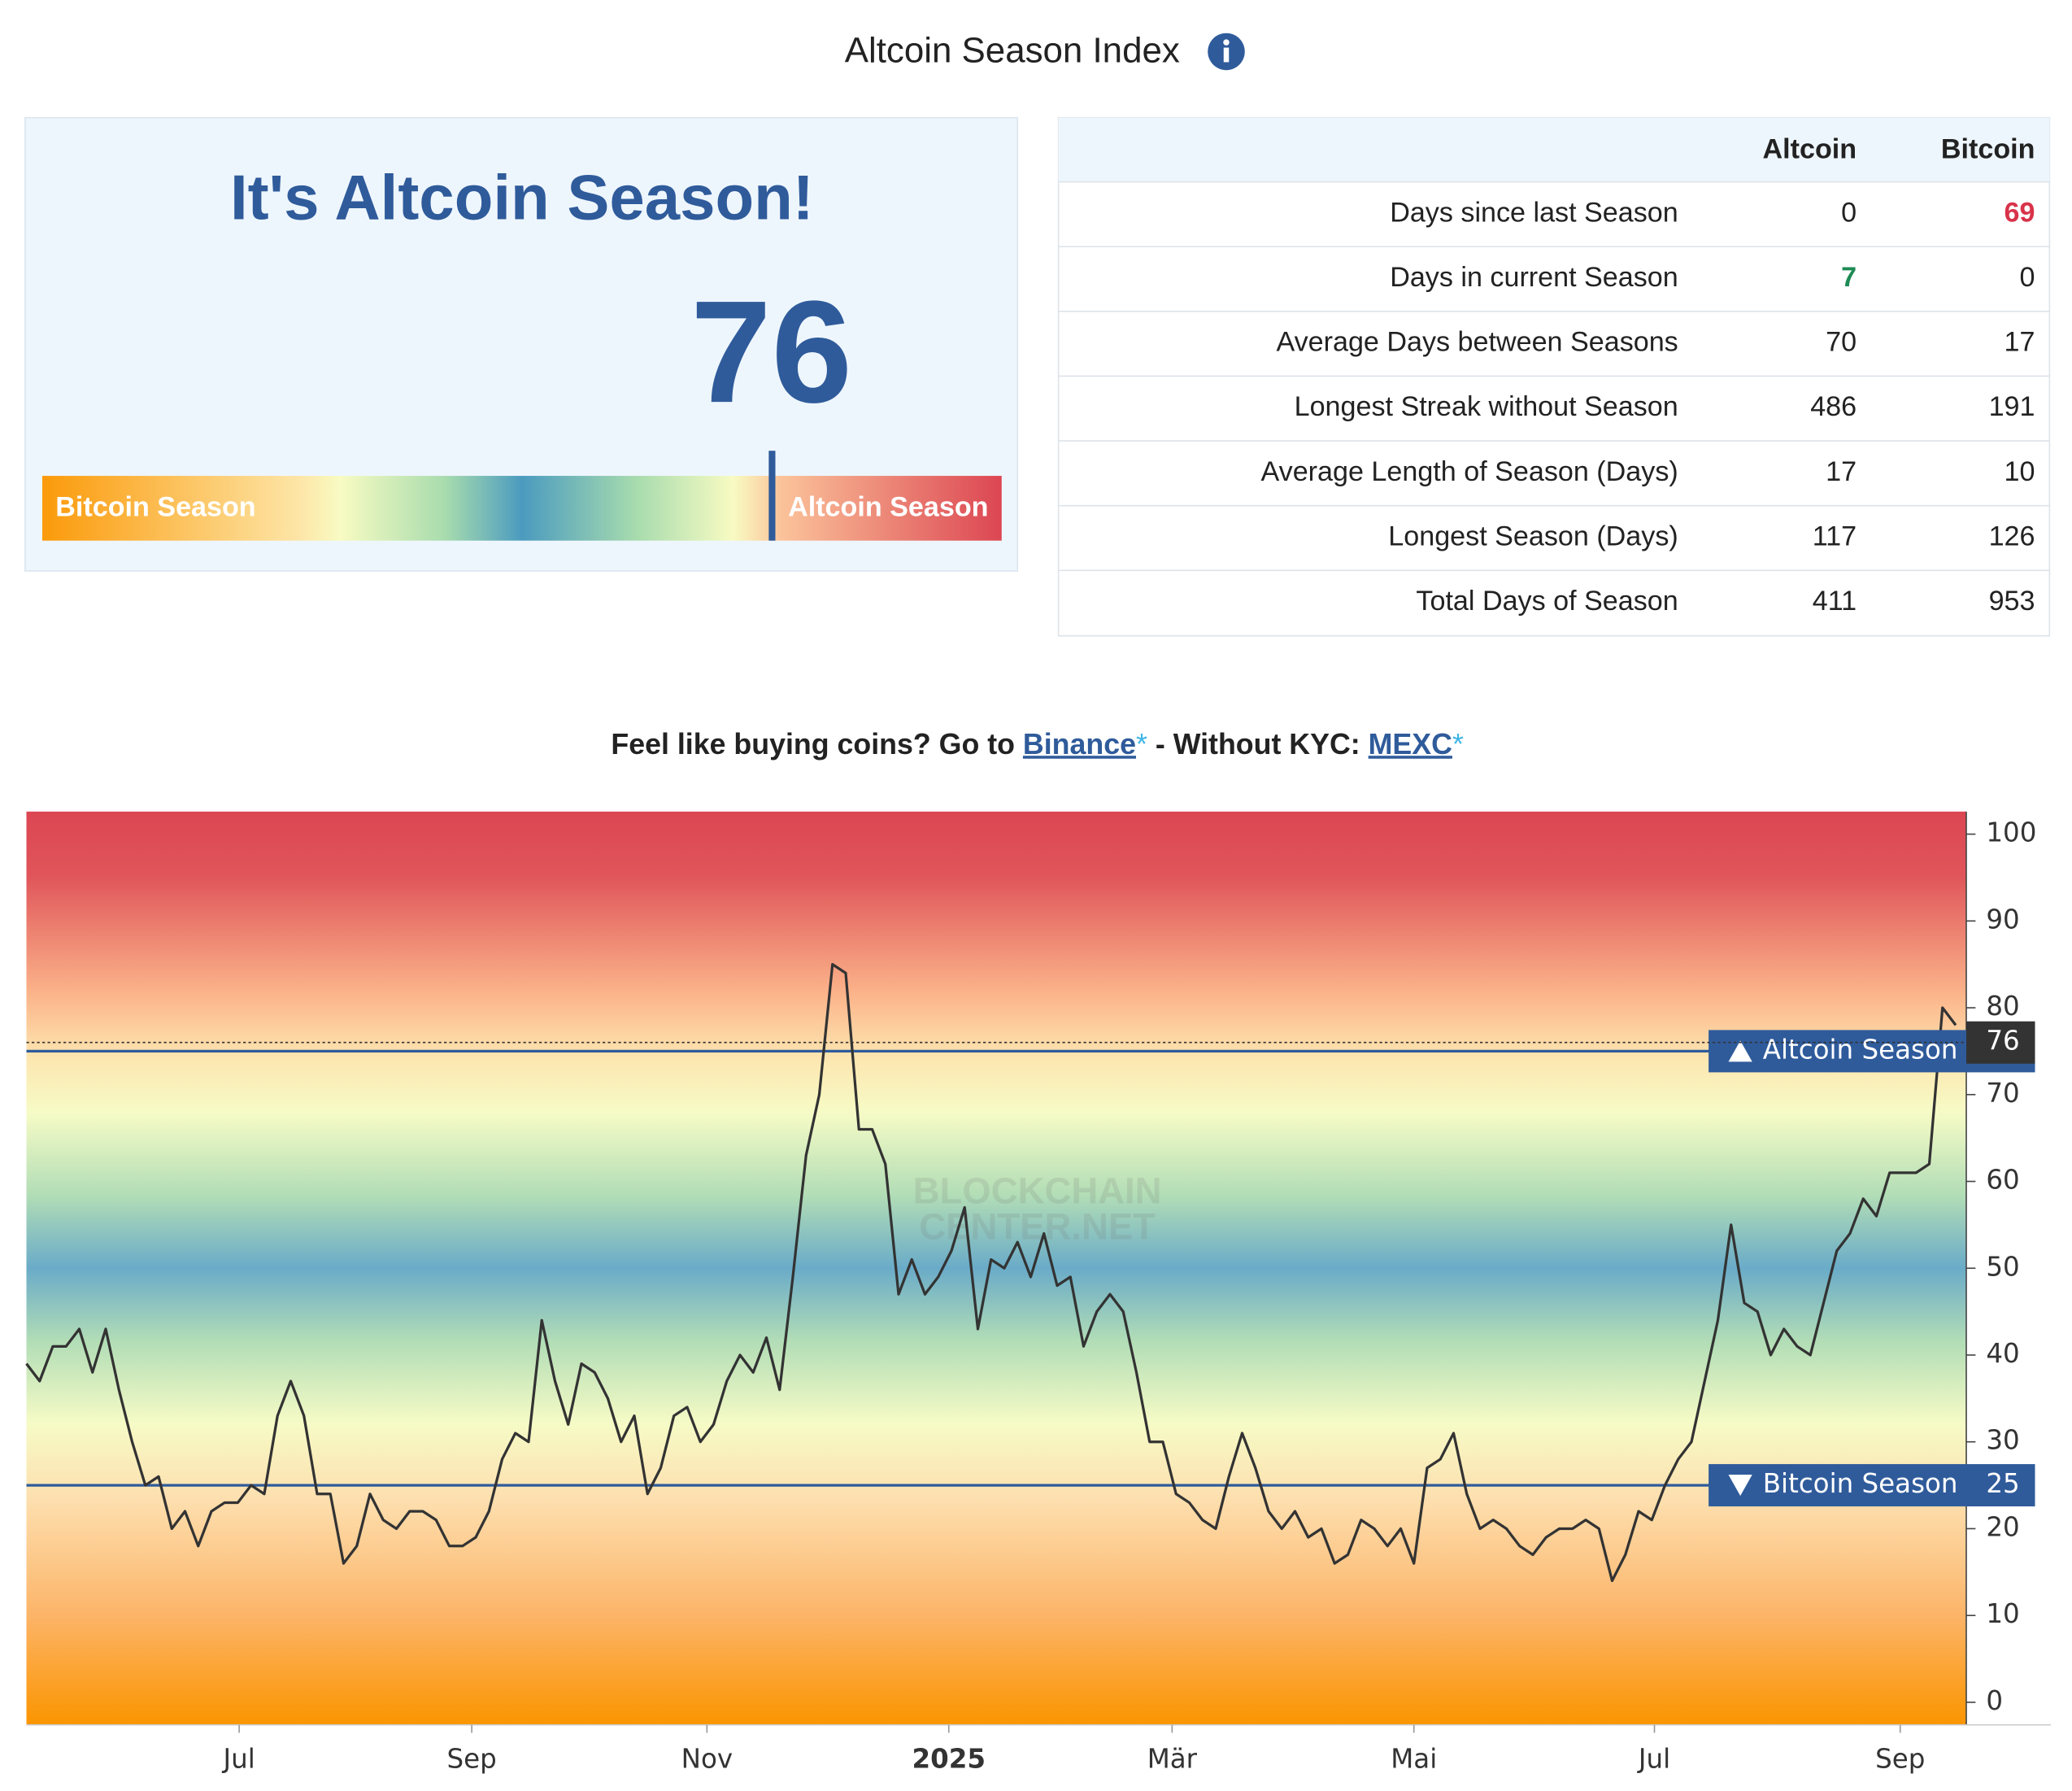 The image size is (2072, 1791). What do you see at coordinates (1842, 472) in the screenshot?
I see `altcoin-value: 17` at bounding box center [1842, 472].